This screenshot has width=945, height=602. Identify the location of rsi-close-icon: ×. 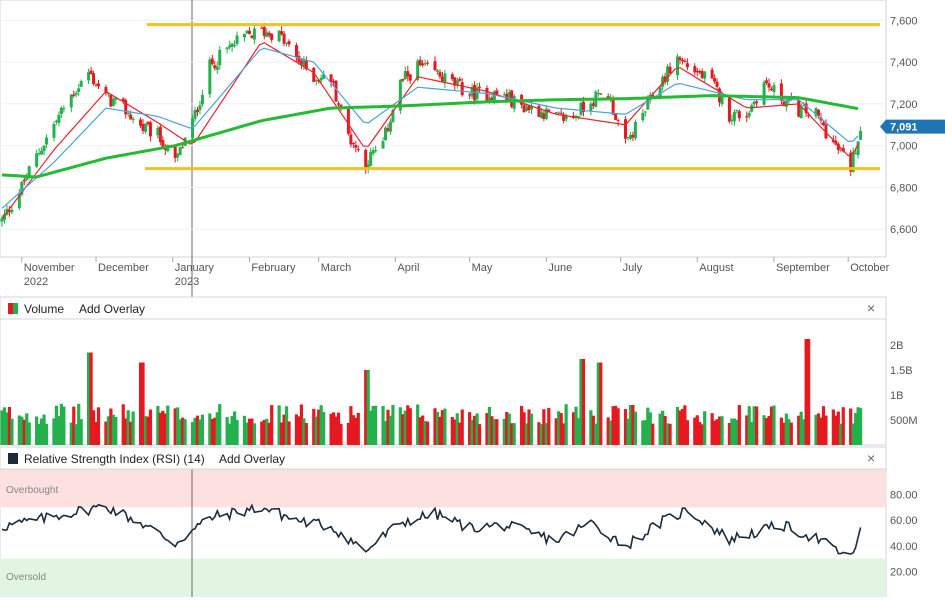
(871, 458).